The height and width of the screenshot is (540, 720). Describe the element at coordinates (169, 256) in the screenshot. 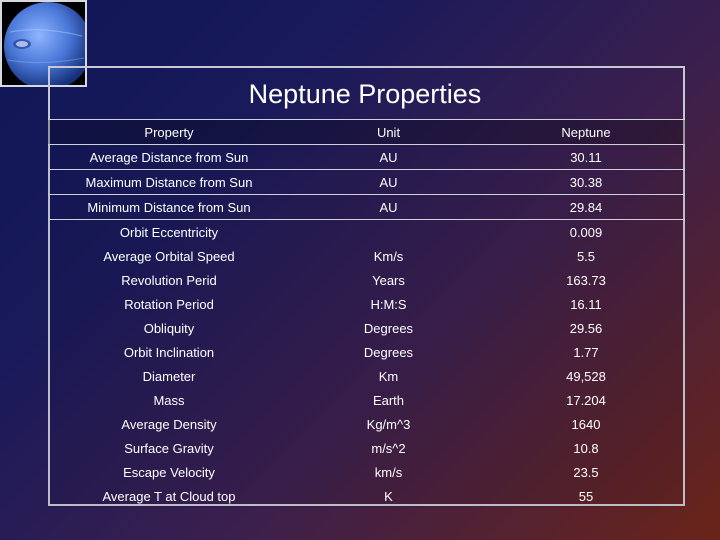

I see `property-cell: Average Orbital Speed` at that location.